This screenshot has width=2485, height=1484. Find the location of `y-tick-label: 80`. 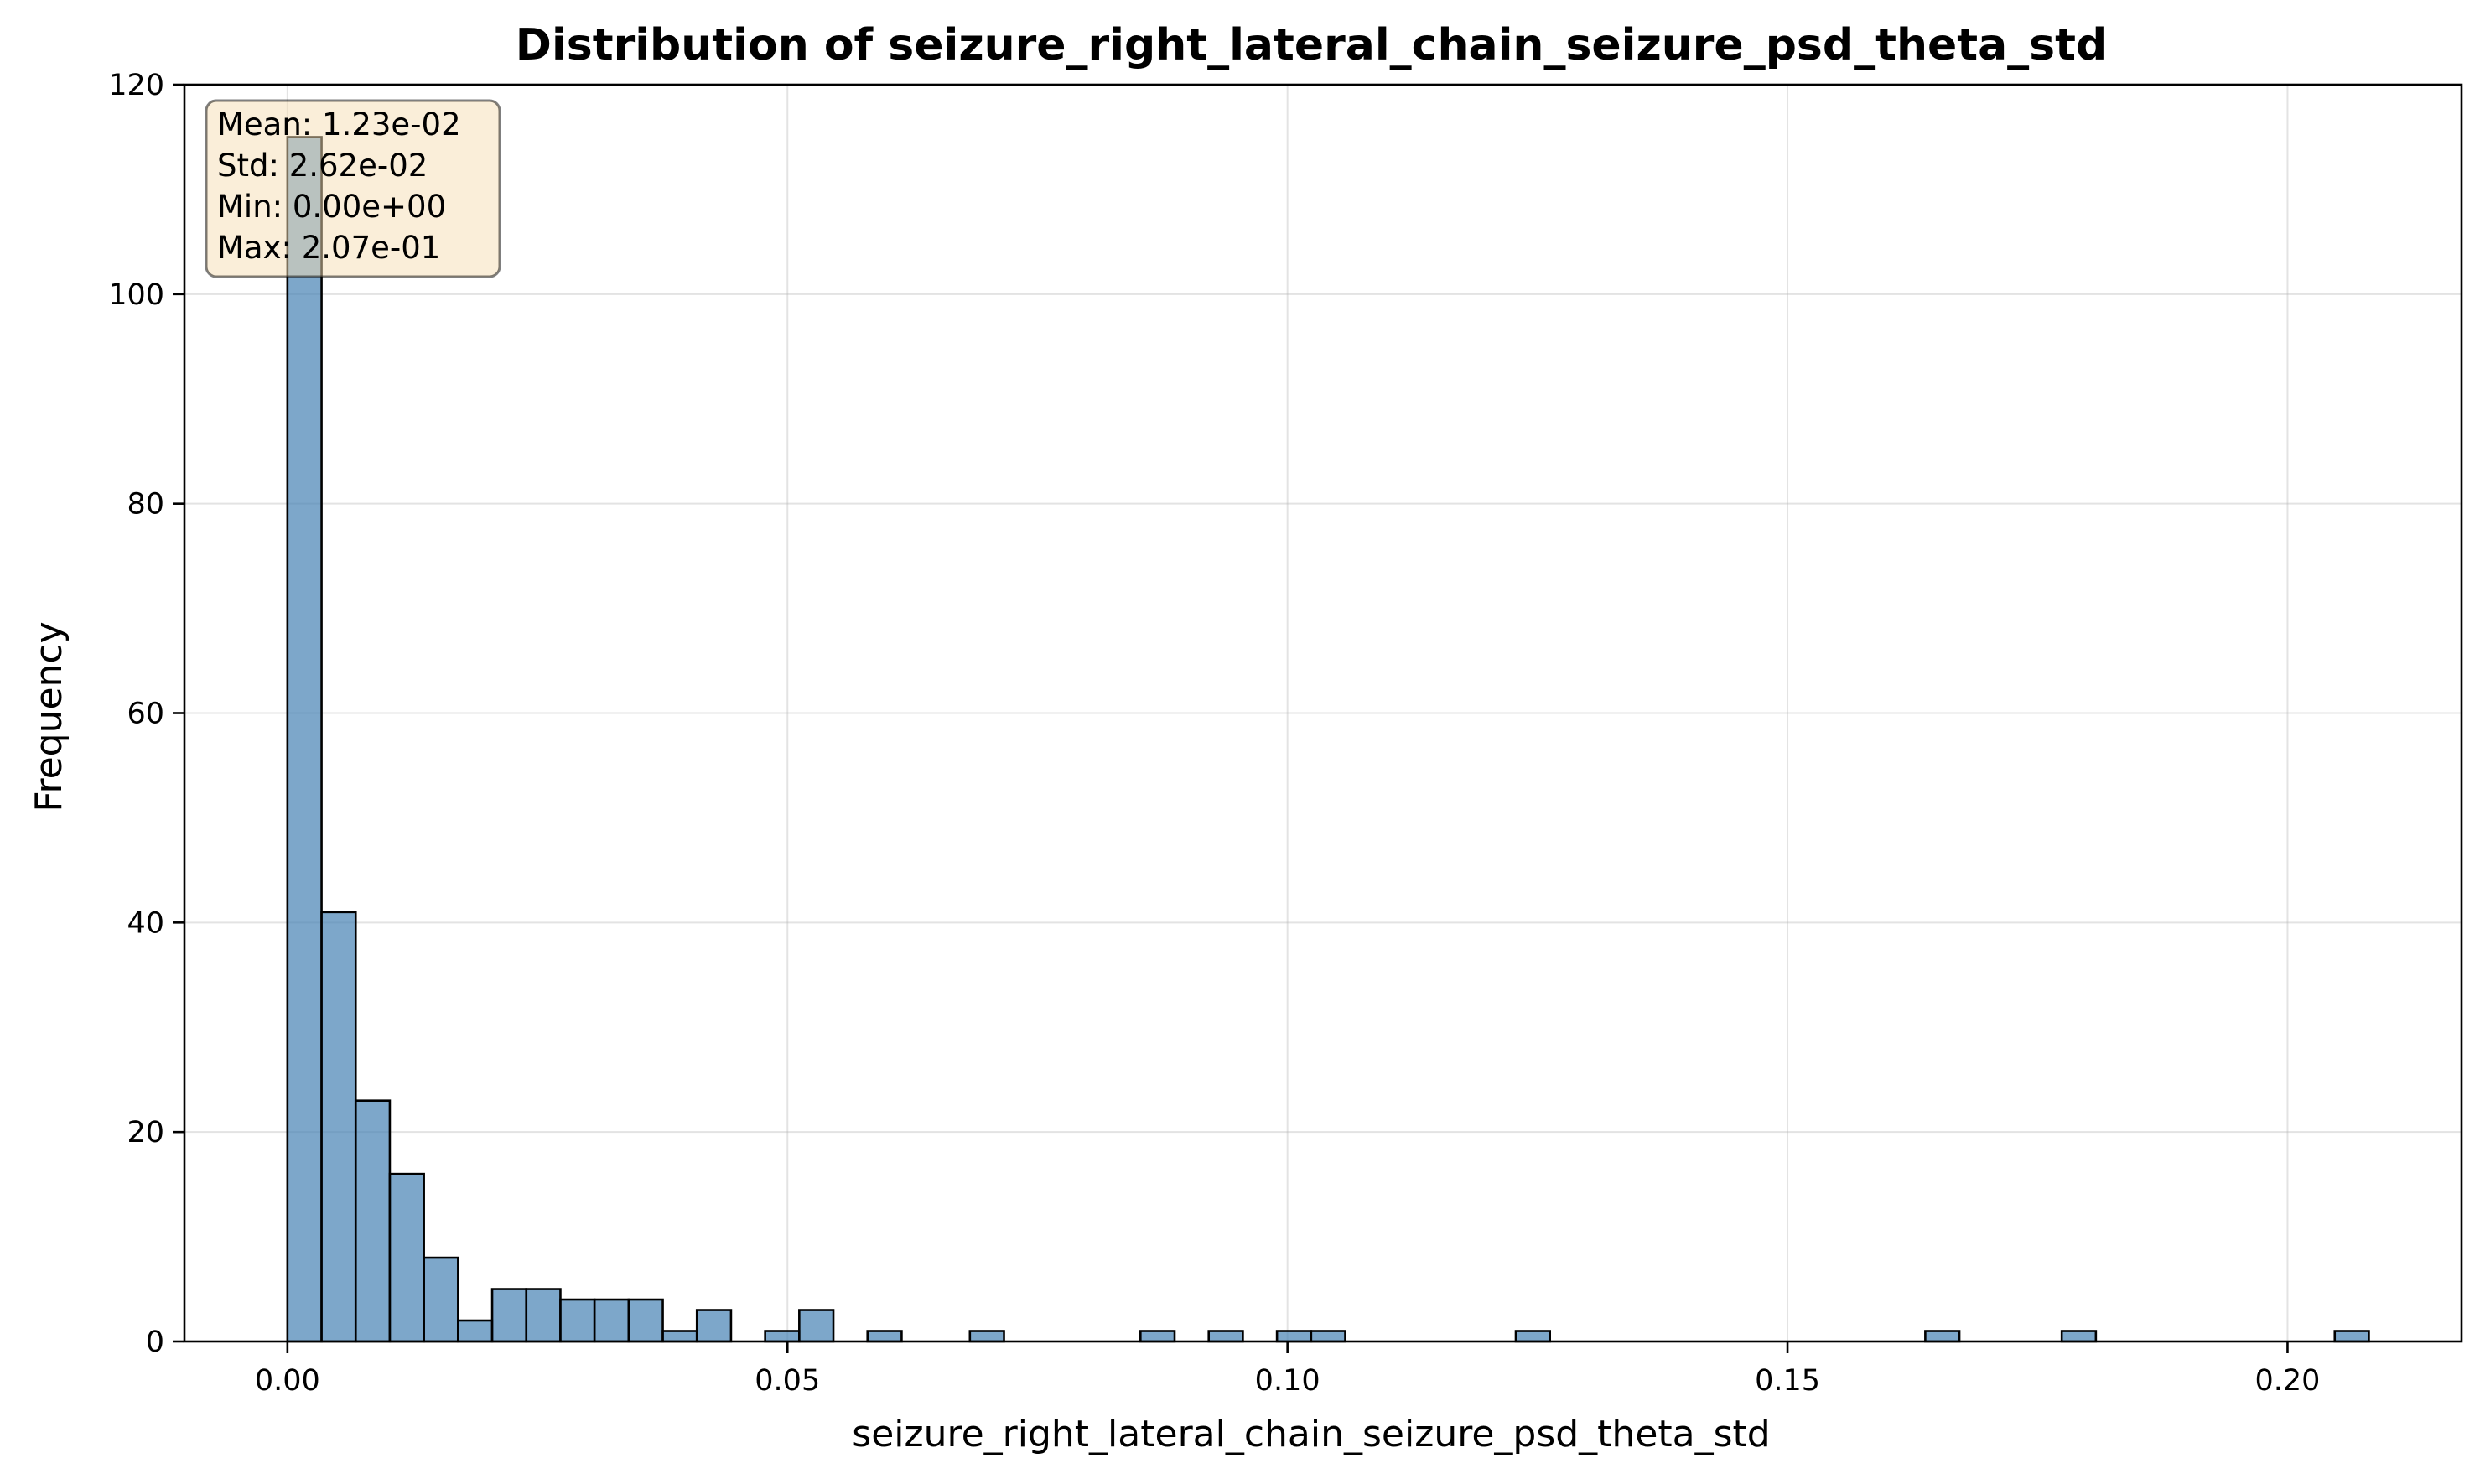

y-tick-label: 80 is located at coordinates (145, 504).